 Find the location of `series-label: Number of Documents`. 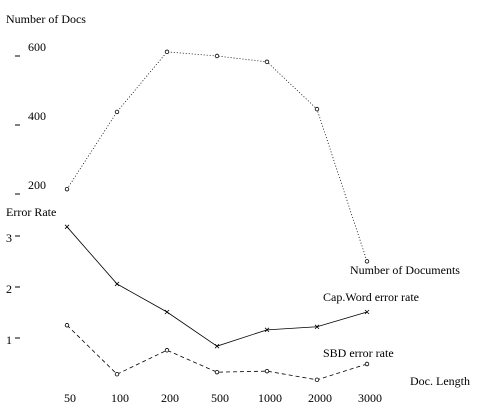

series-label: Number of Documents is located at coordinates (405, 270).